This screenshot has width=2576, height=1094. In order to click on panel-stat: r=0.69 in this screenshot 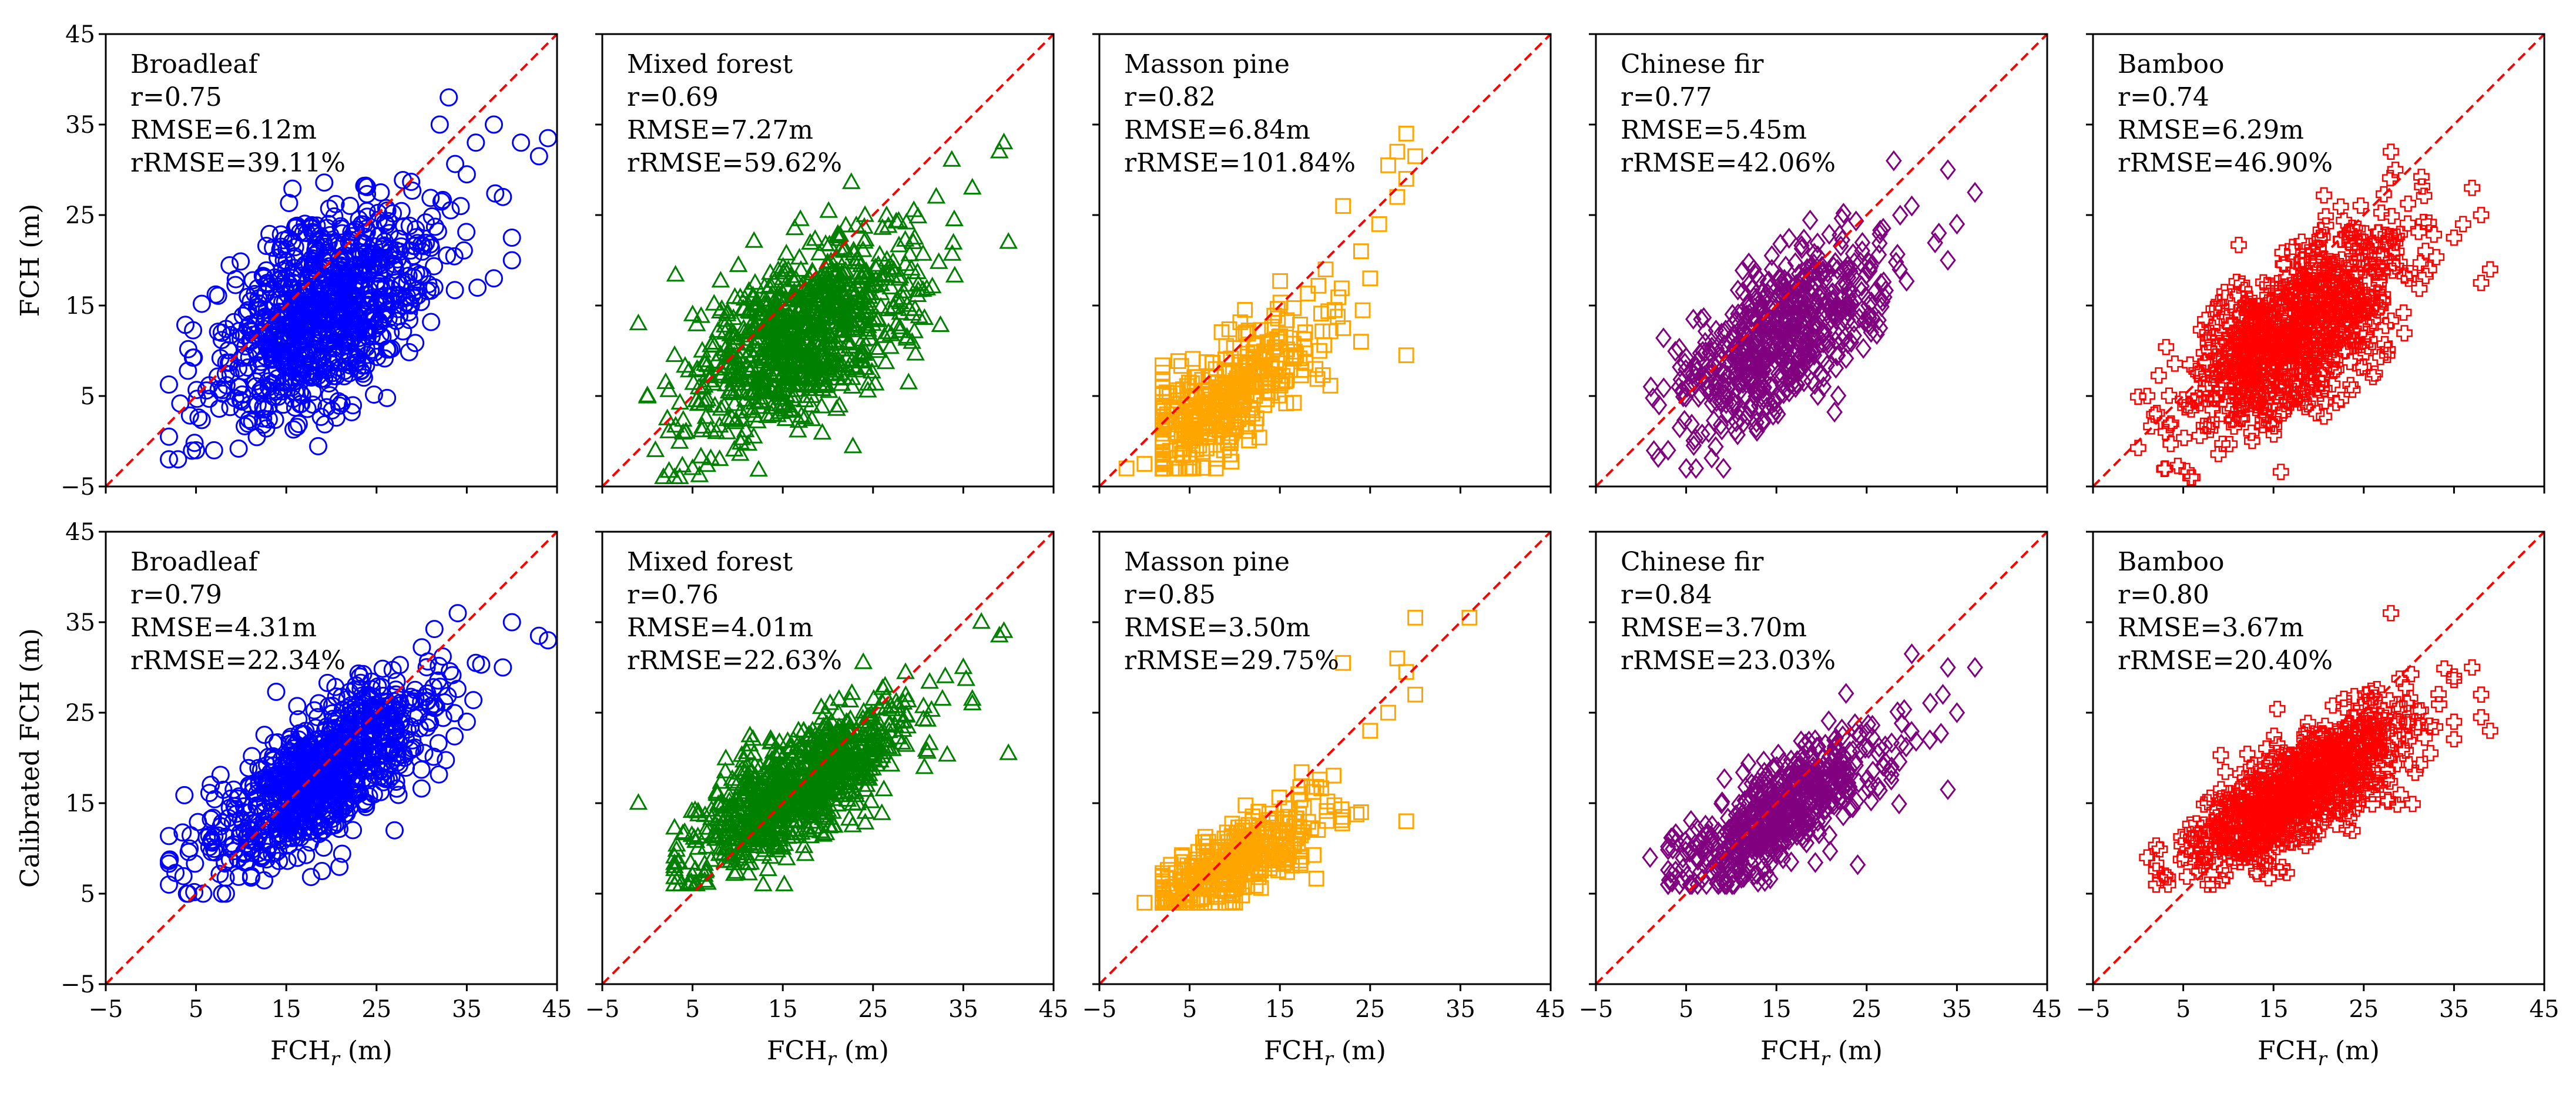, I will do `click(673, 97)`.